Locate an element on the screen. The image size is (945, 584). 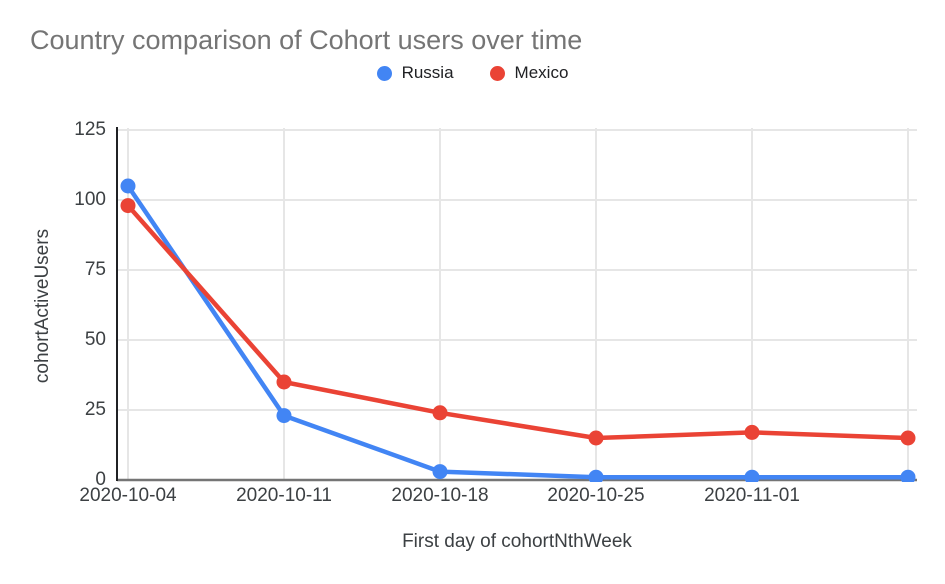
y-axis-title: cohortActiveUsers is located at coordinates (42, 306).